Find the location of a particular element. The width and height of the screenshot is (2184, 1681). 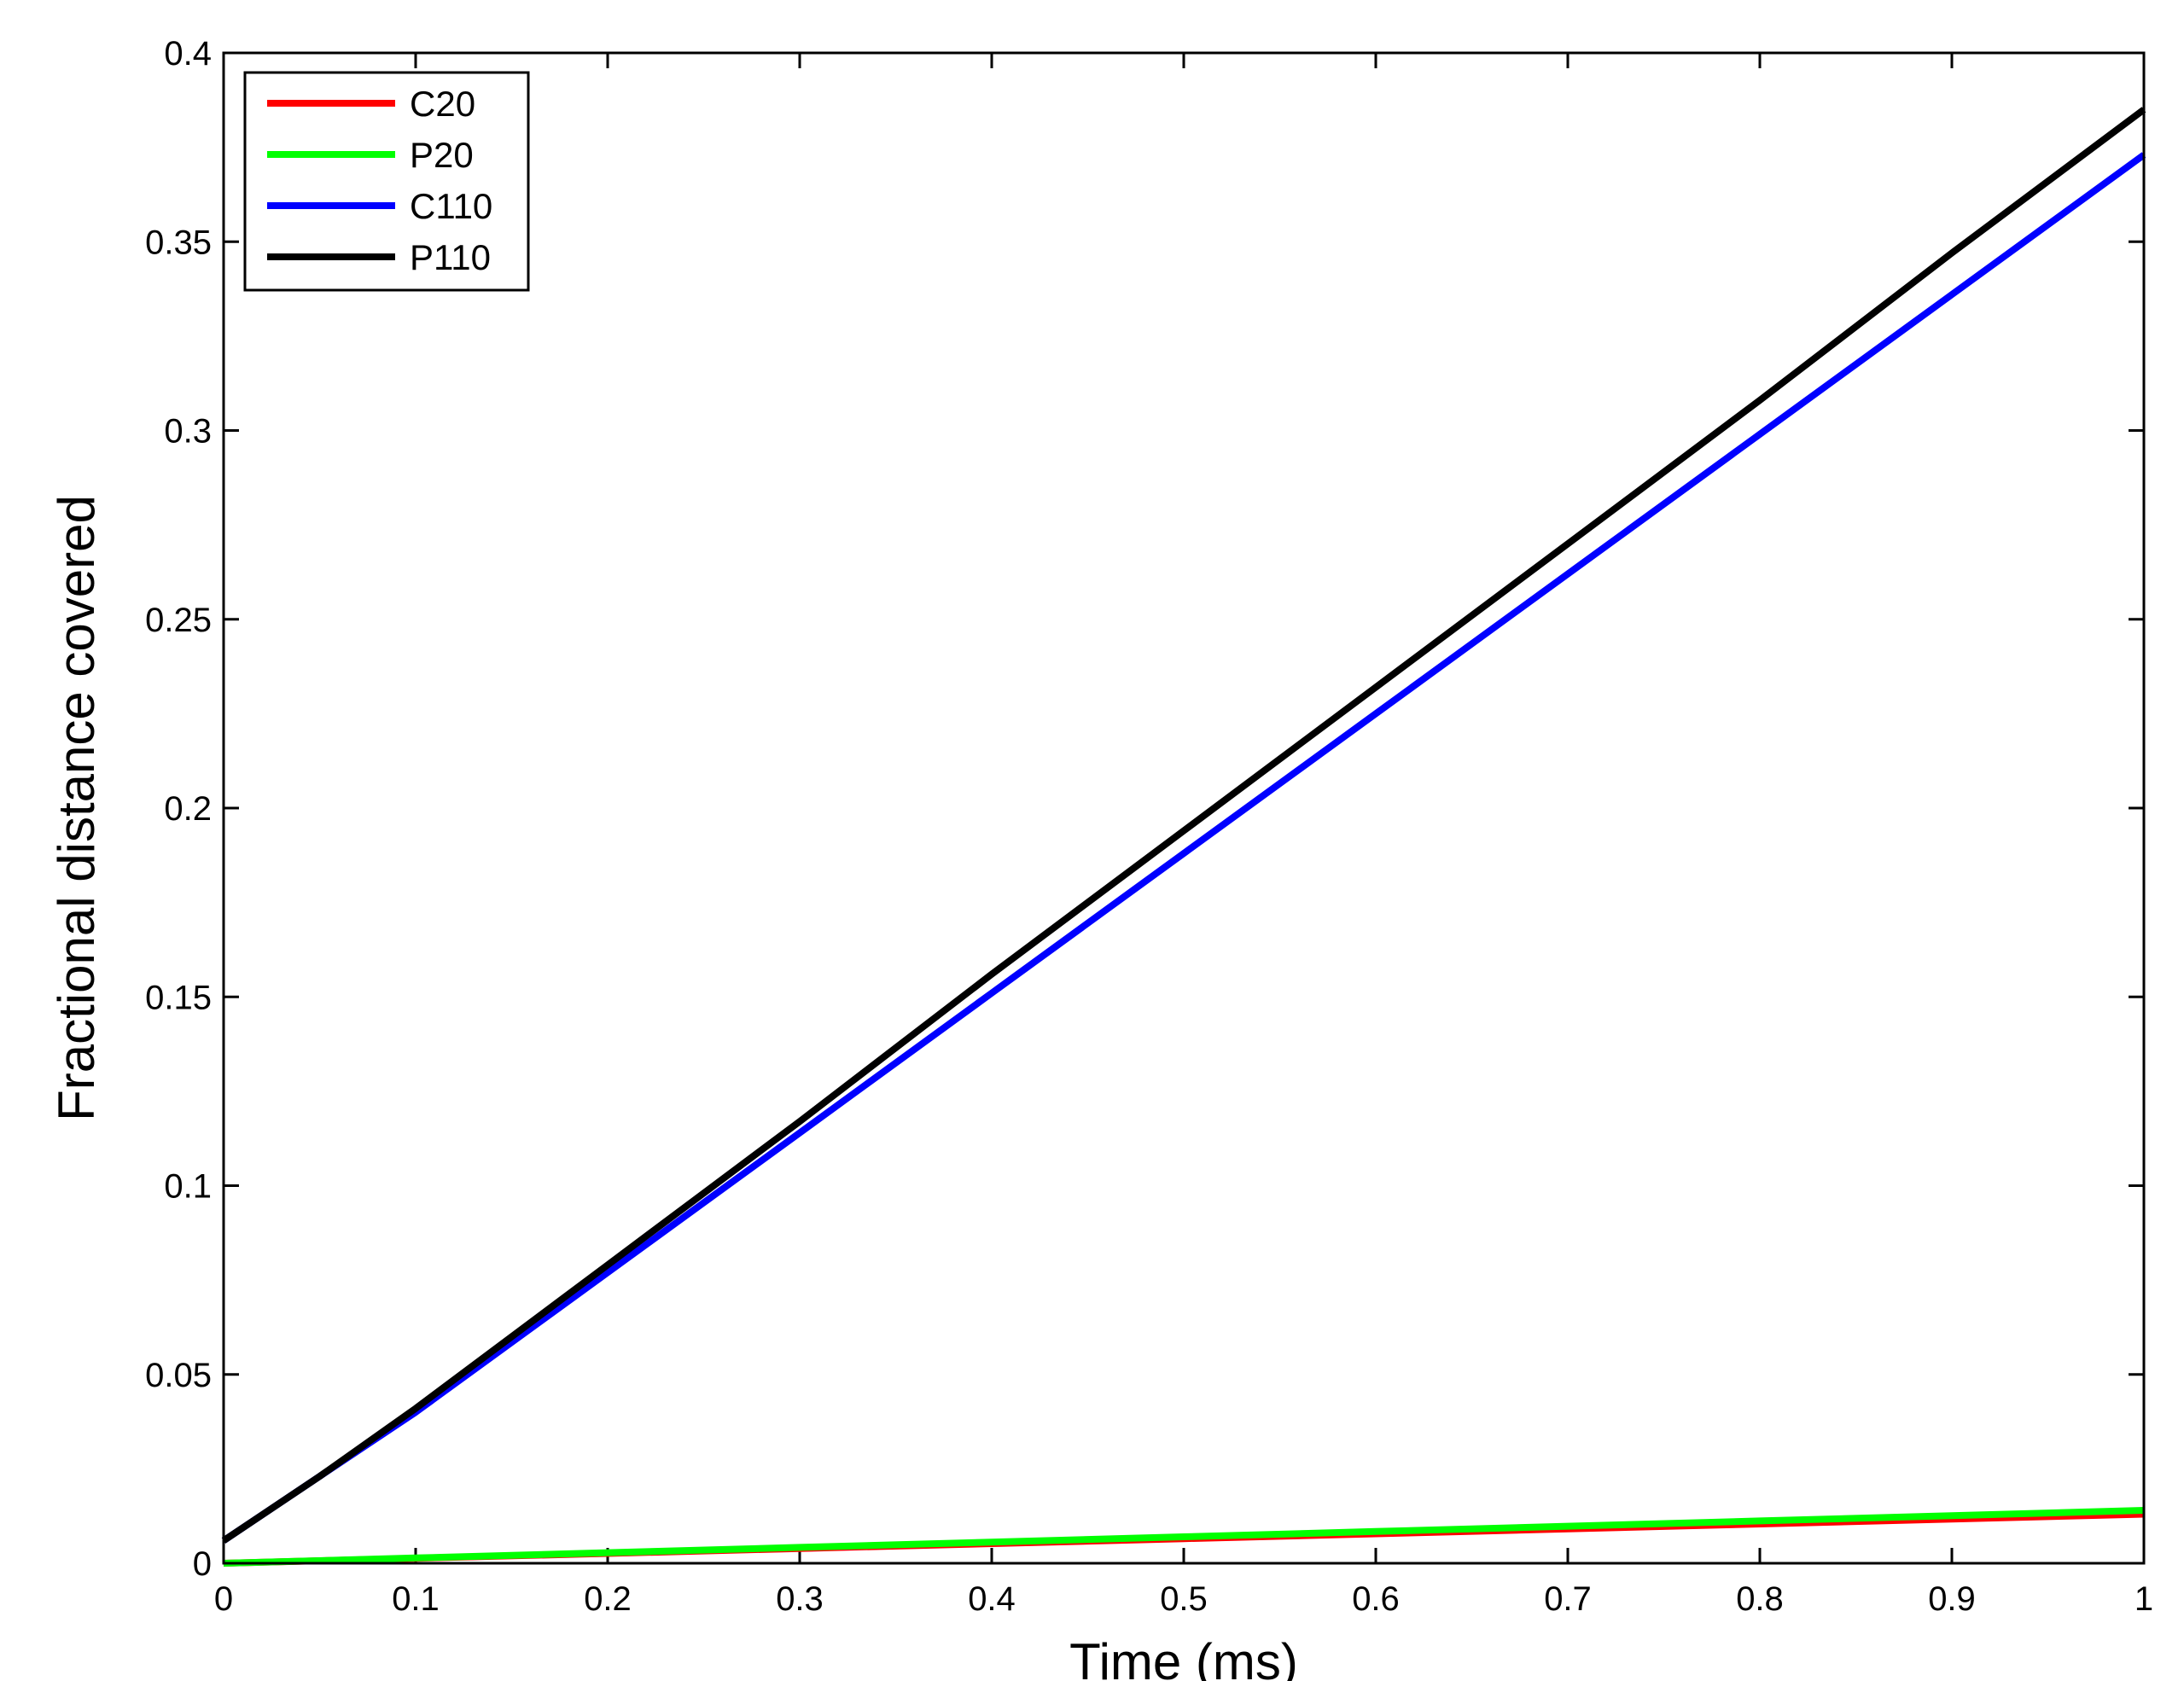

x-axis-label: Time (ms) is located at coordinates (1183, 1657).